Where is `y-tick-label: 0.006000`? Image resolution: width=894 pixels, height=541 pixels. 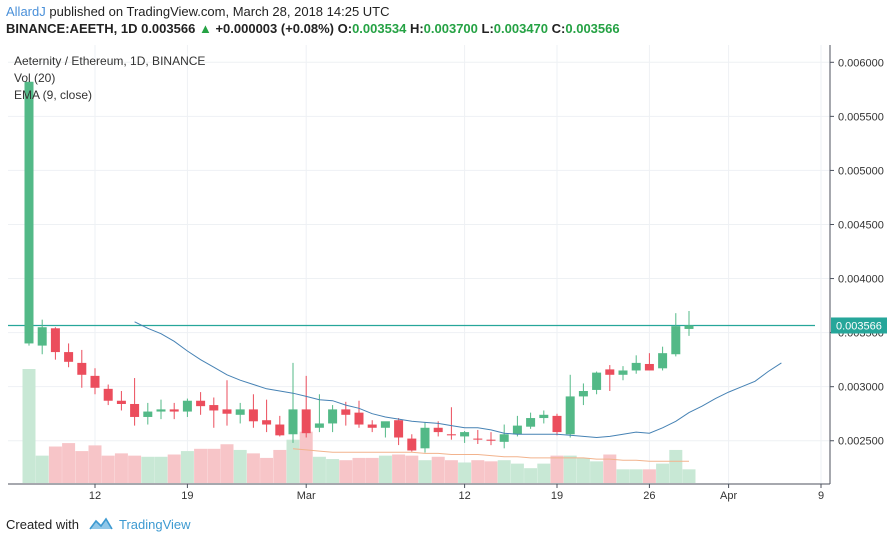 y-tick-label: 0.006000 is located at coordinates (861, 63).